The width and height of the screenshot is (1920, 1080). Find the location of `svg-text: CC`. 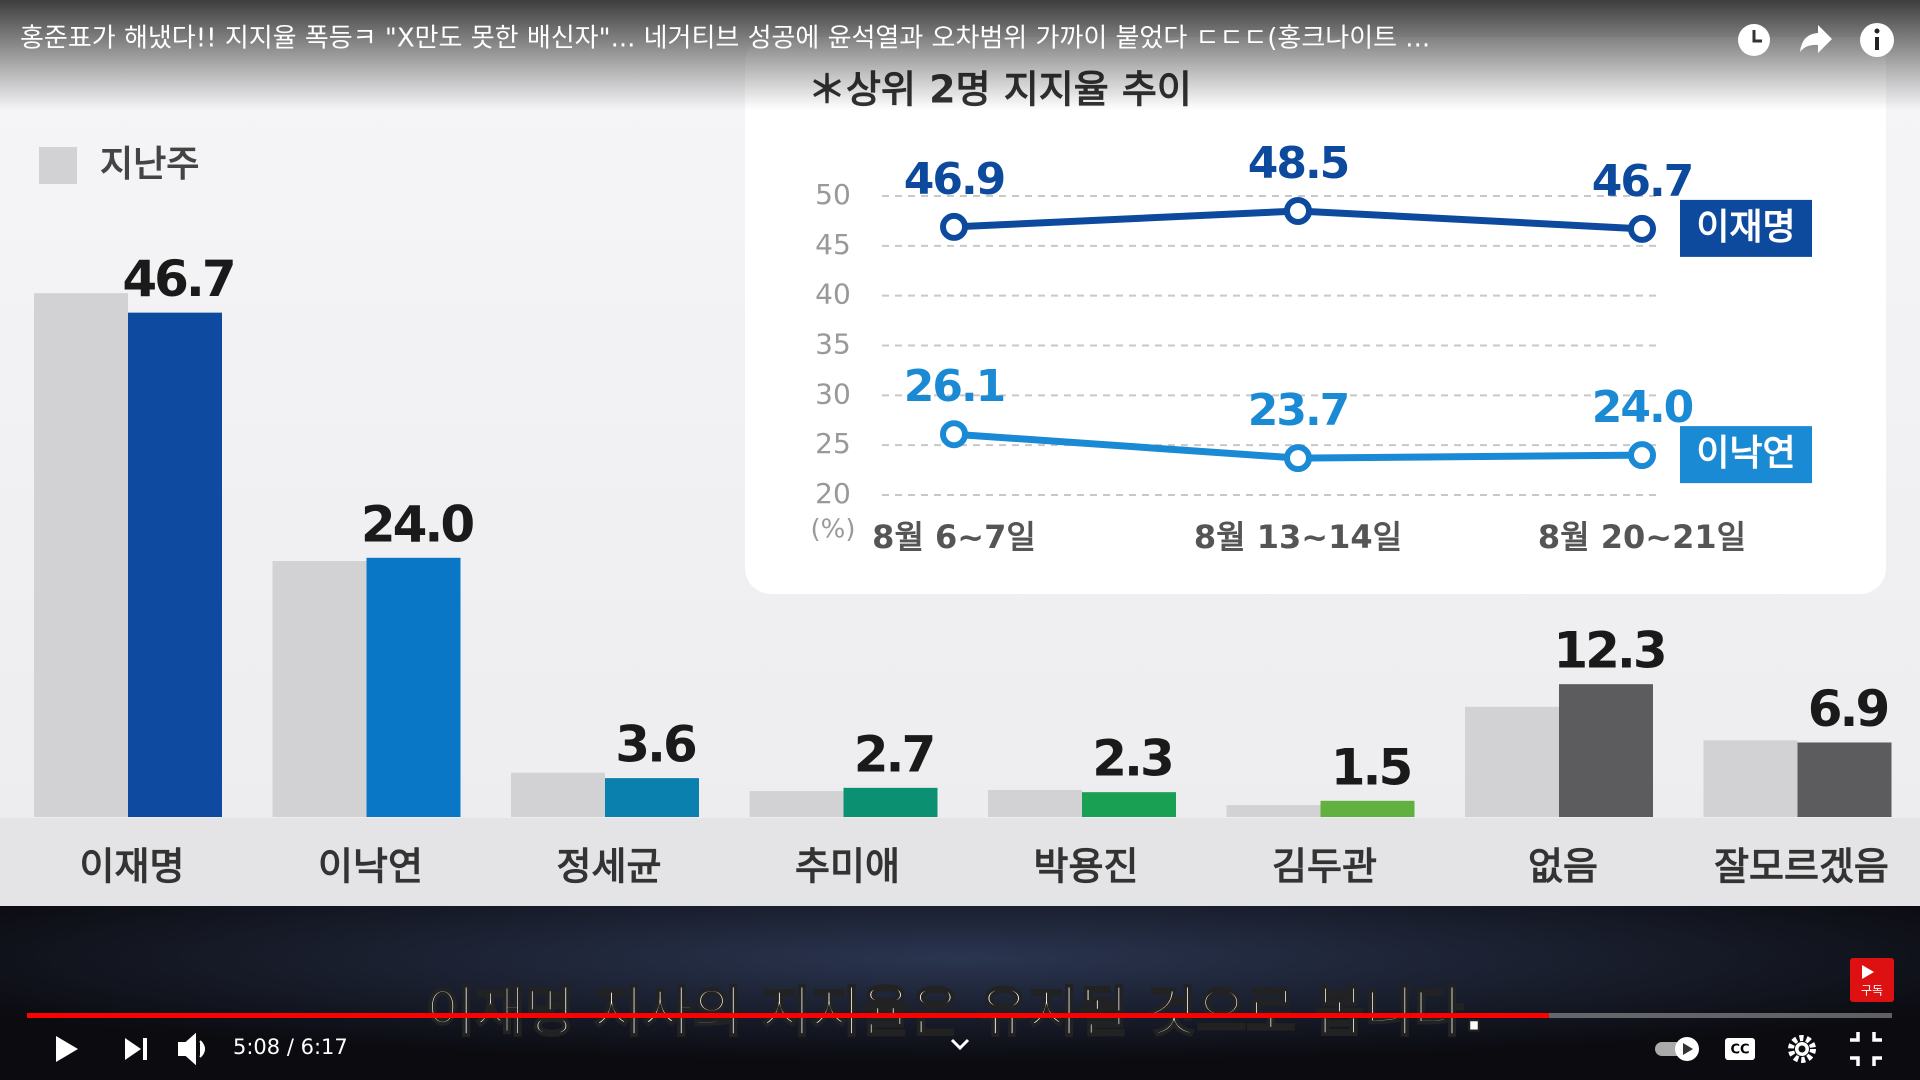

svg-text: CC is located at coordinates (1739, 1050).